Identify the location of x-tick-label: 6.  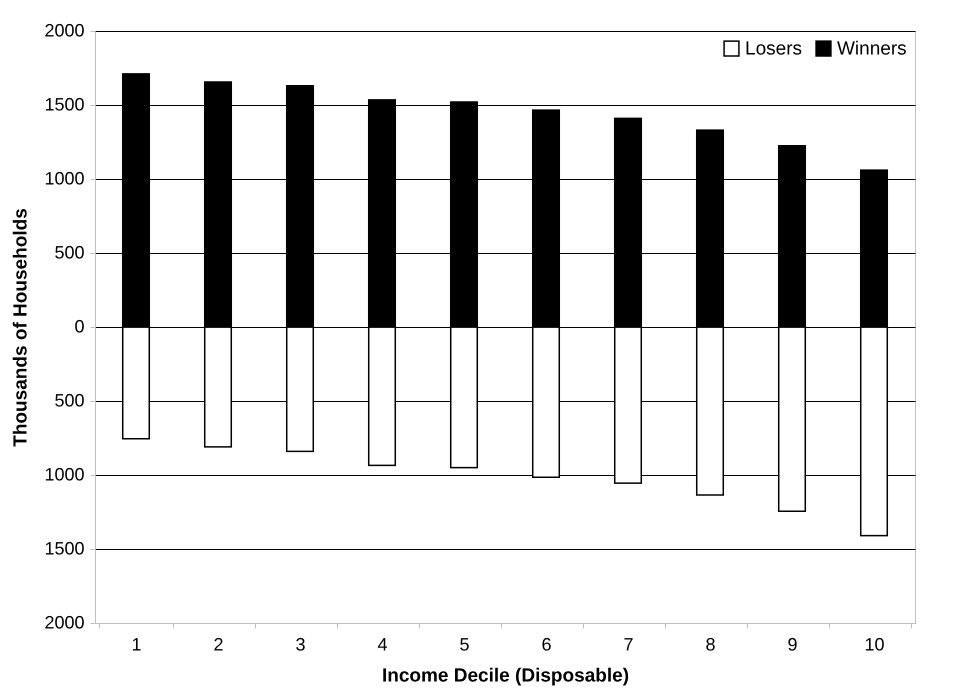
(546, 644).